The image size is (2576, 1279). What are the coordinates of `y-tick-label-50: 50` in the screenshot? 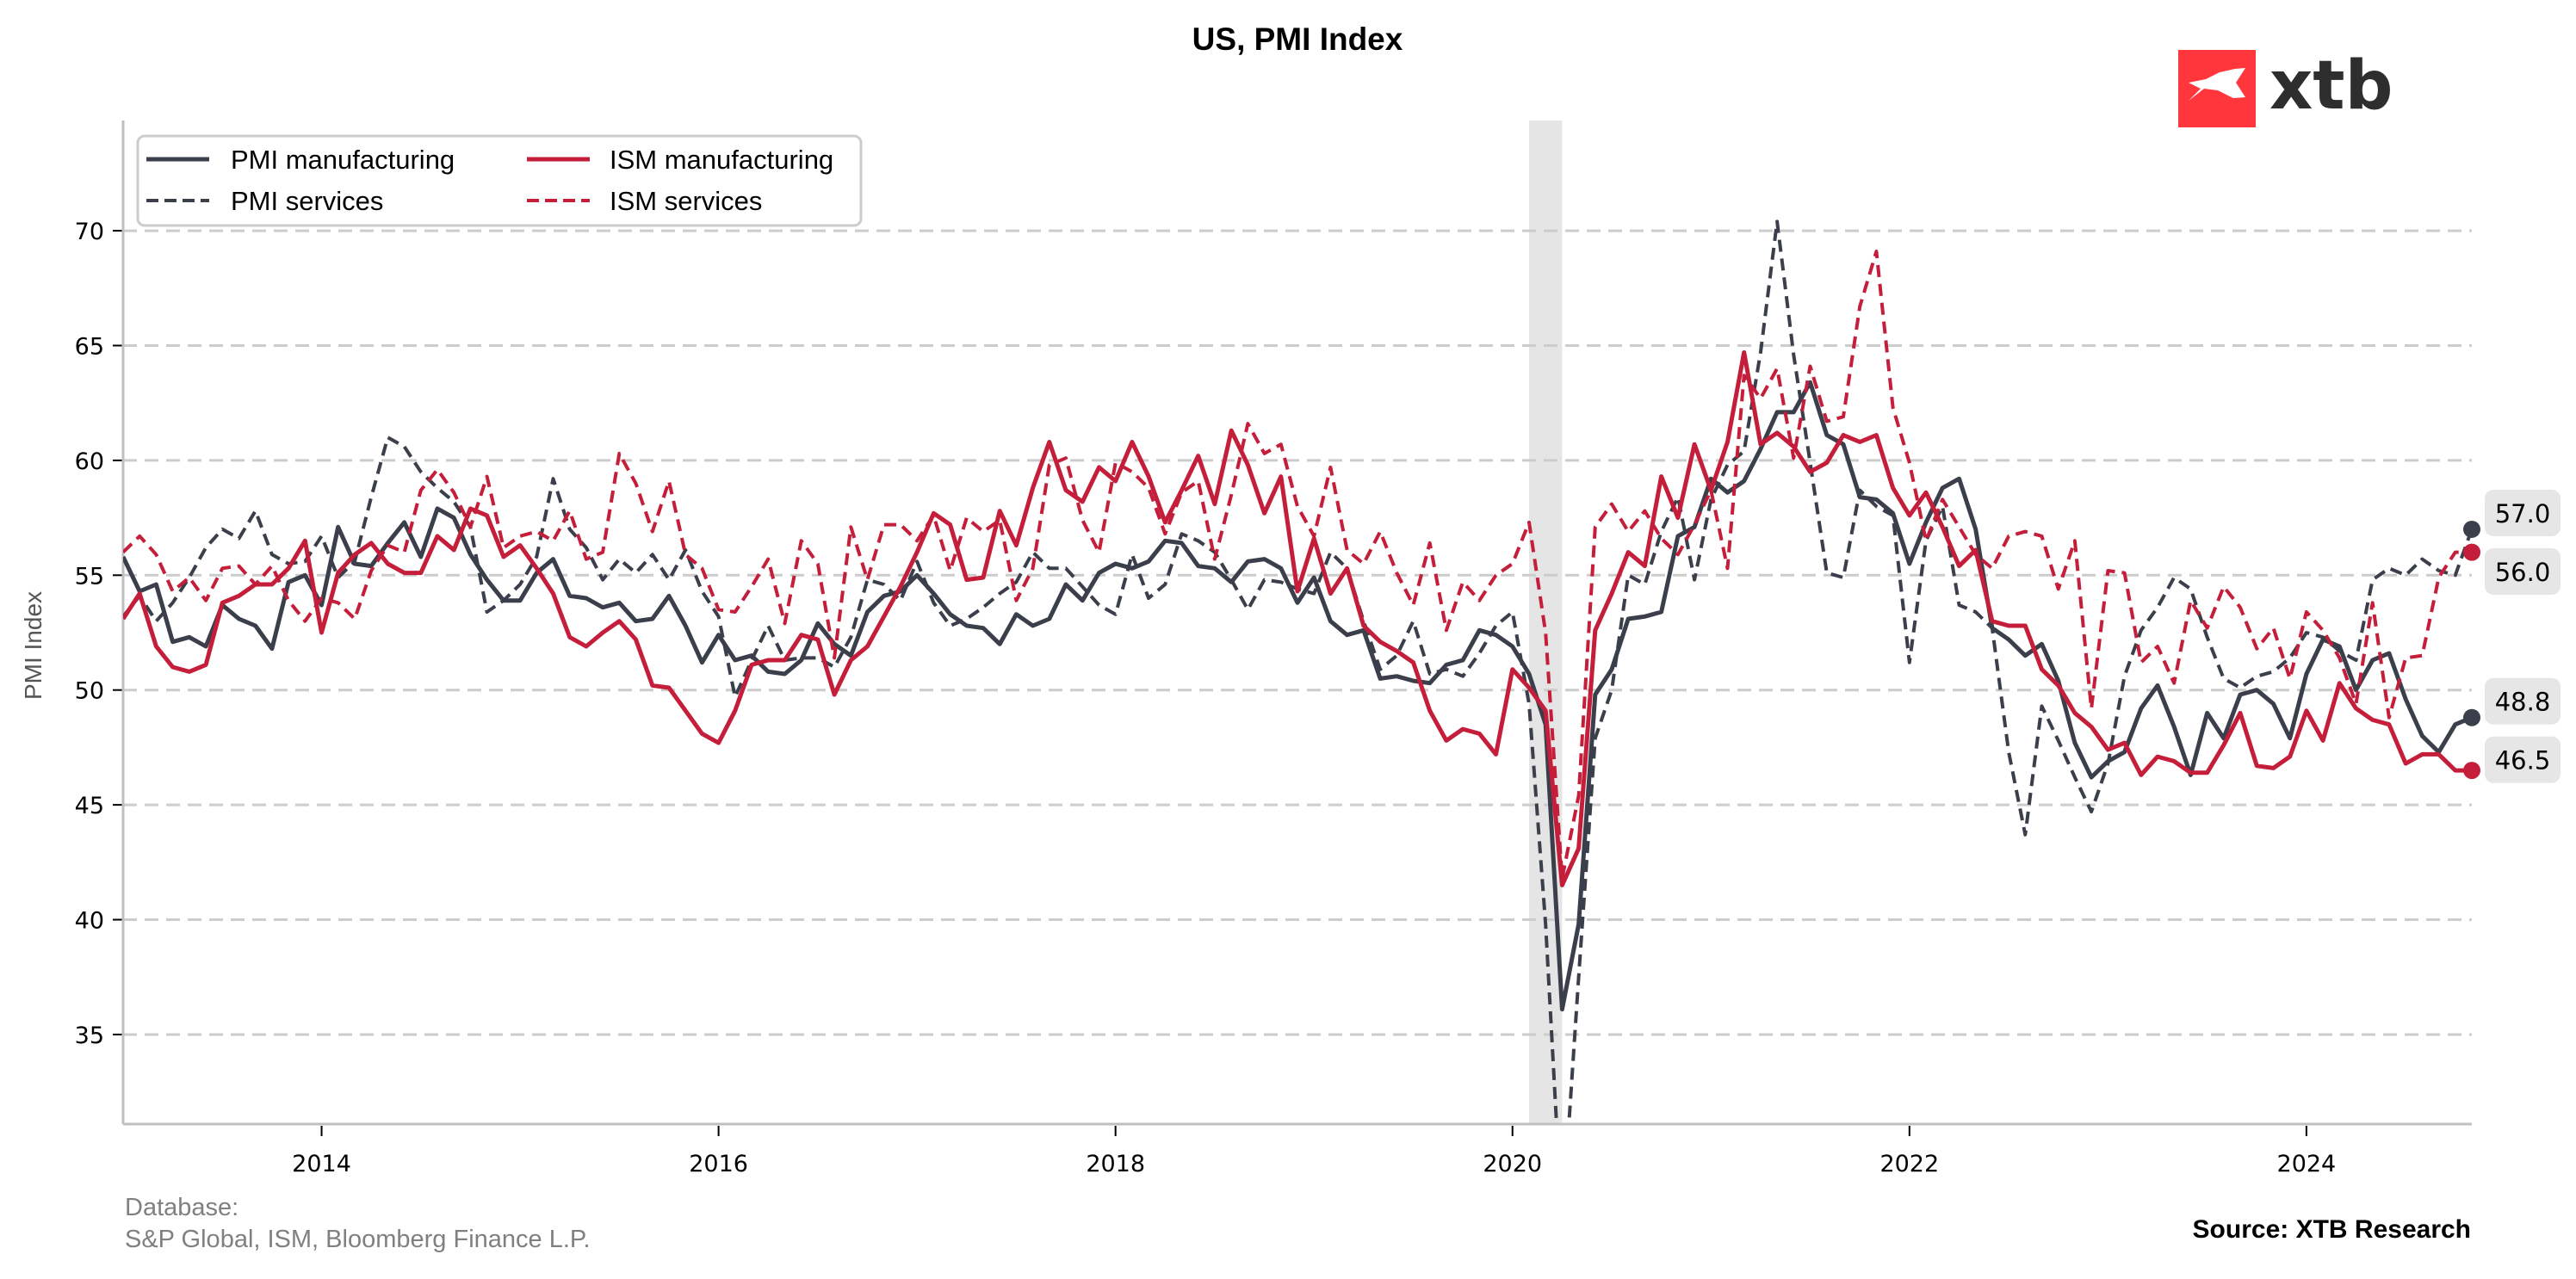 It's located at (90, 692).